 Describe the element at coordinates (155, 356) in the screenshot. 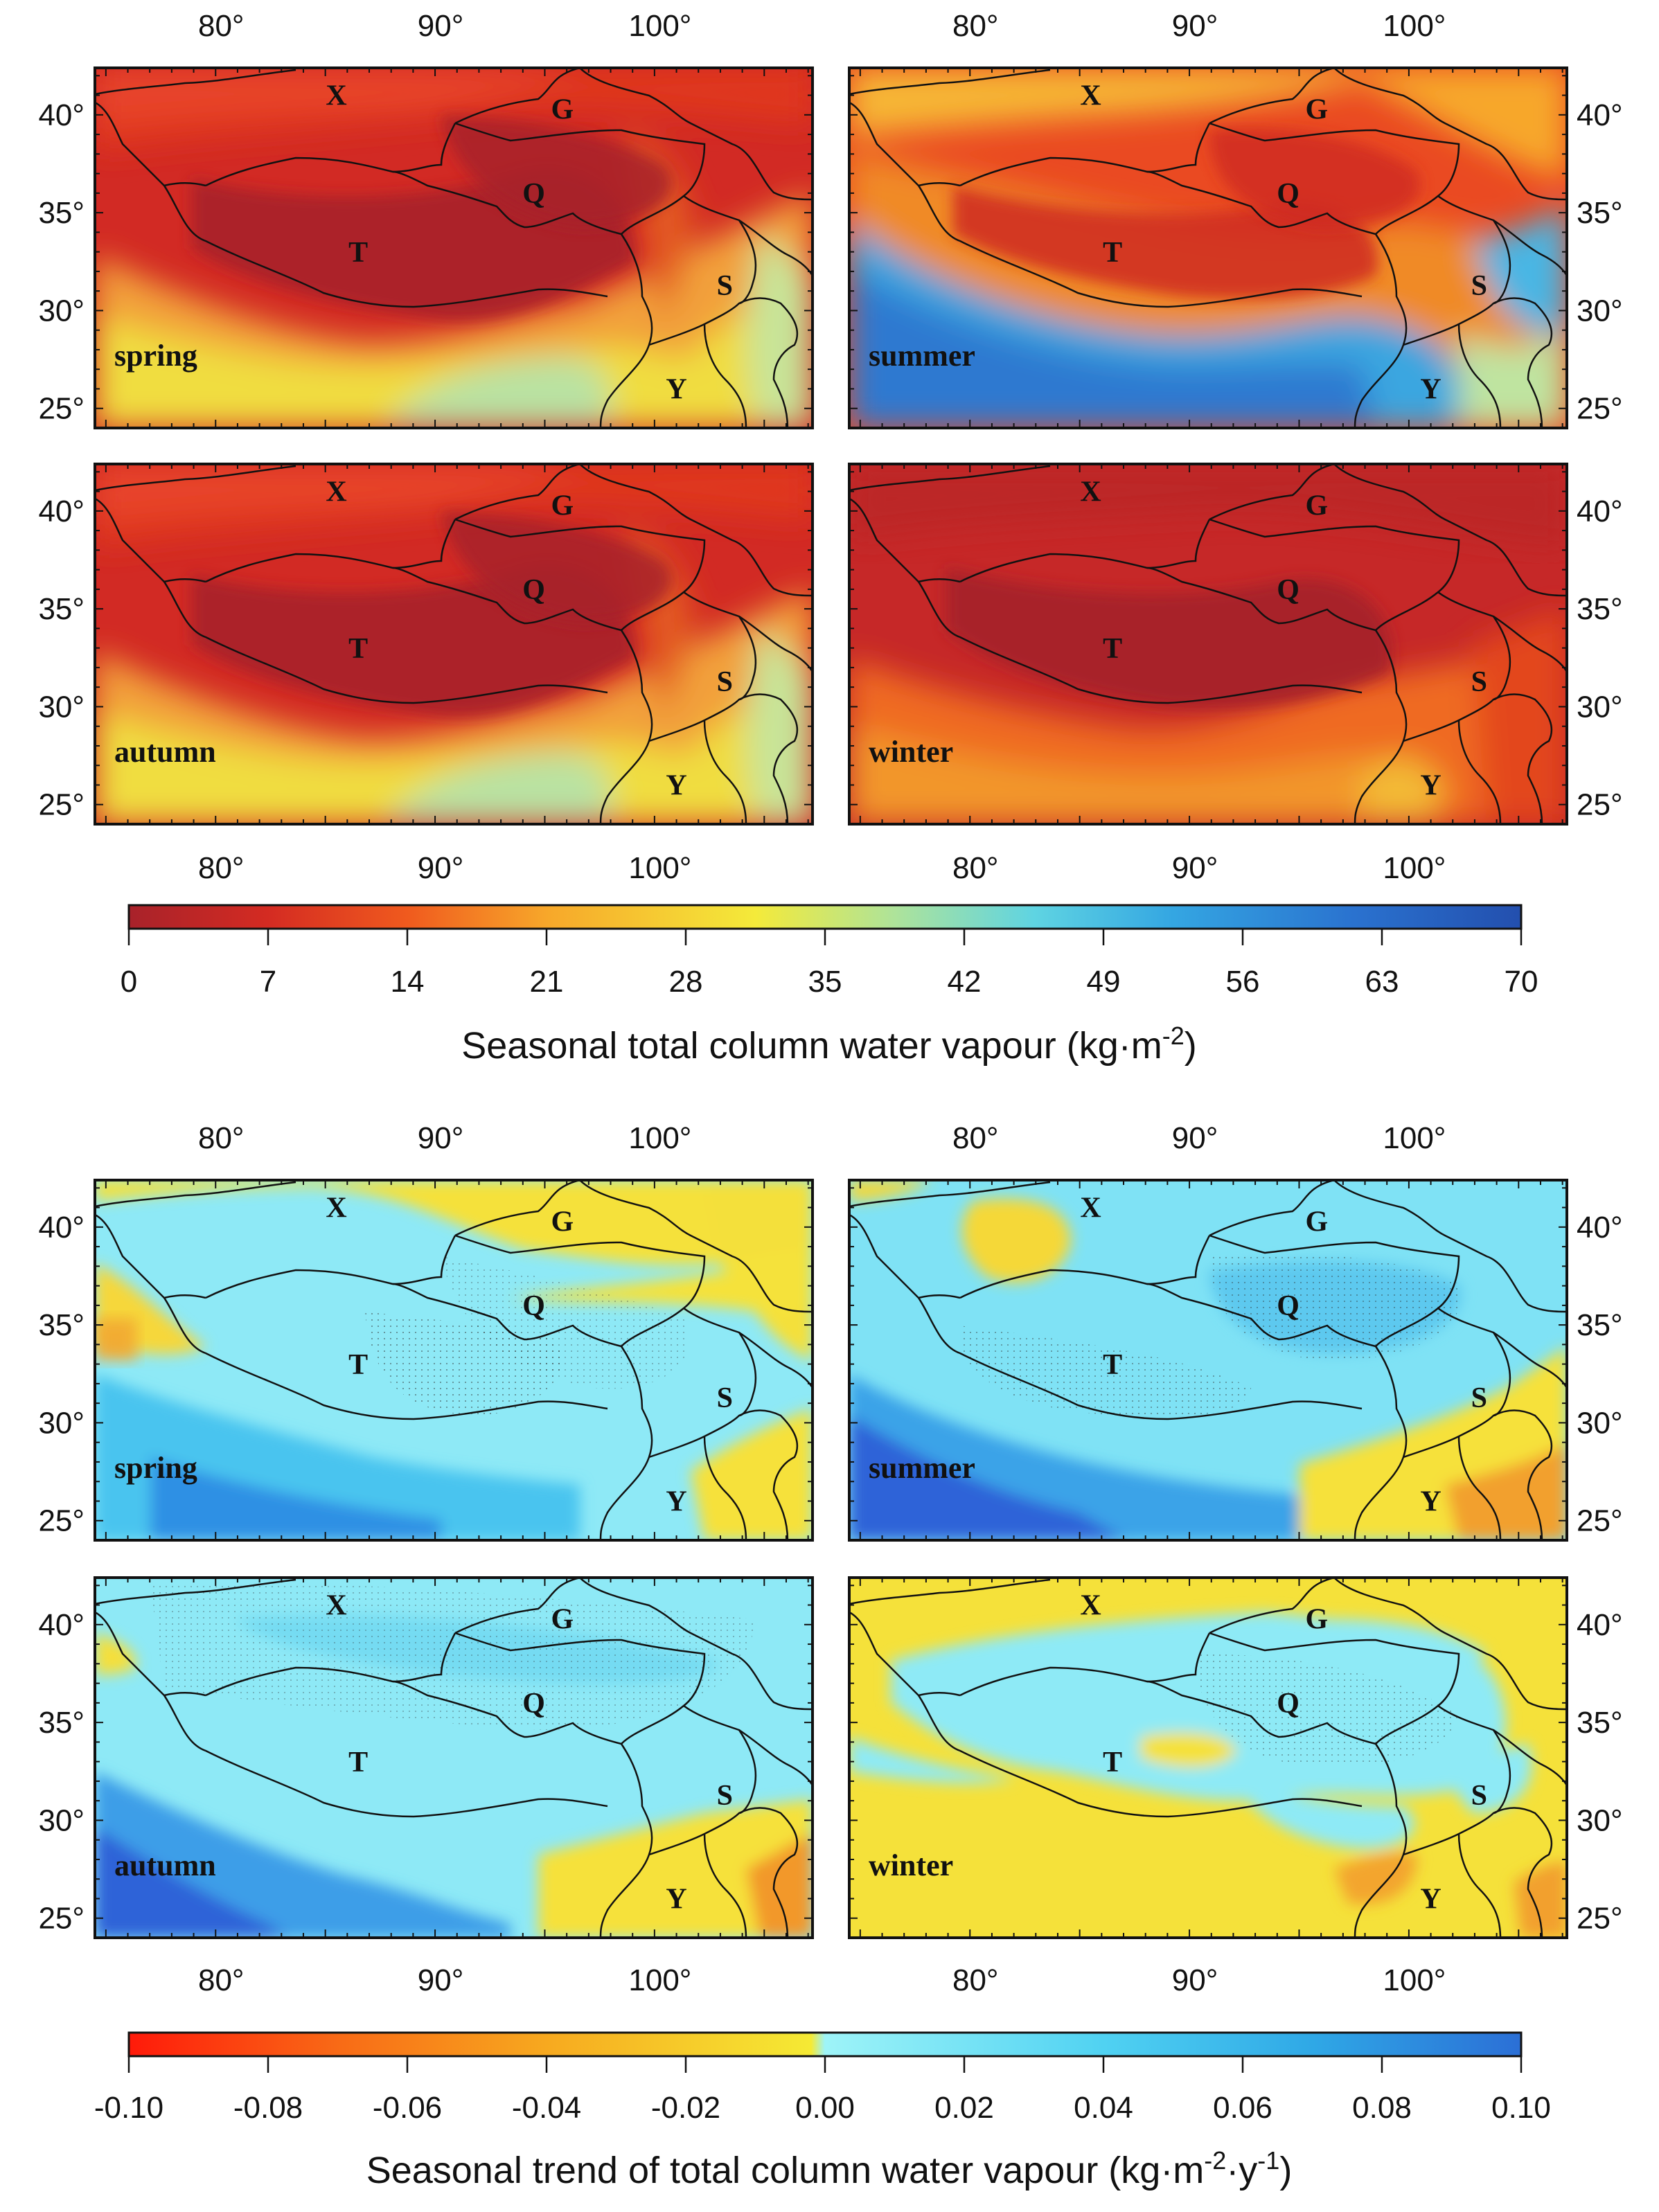

I see `season-label-spring: spring` at that location.